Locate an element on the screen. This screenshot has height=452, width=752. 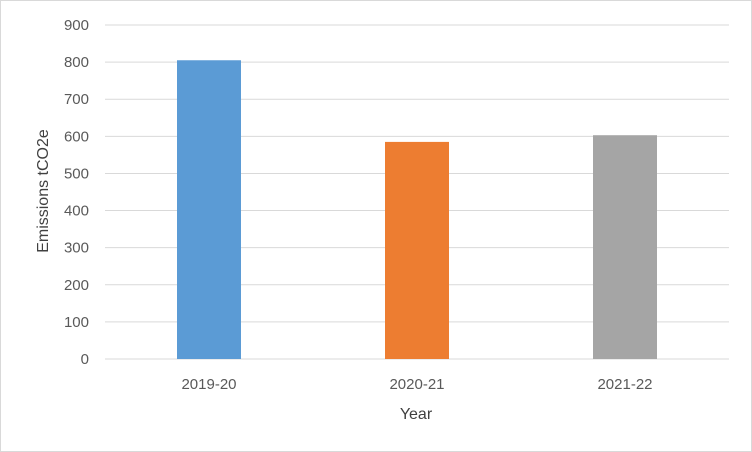
y-tick-label: 500 is located at coordinates (76, 173).